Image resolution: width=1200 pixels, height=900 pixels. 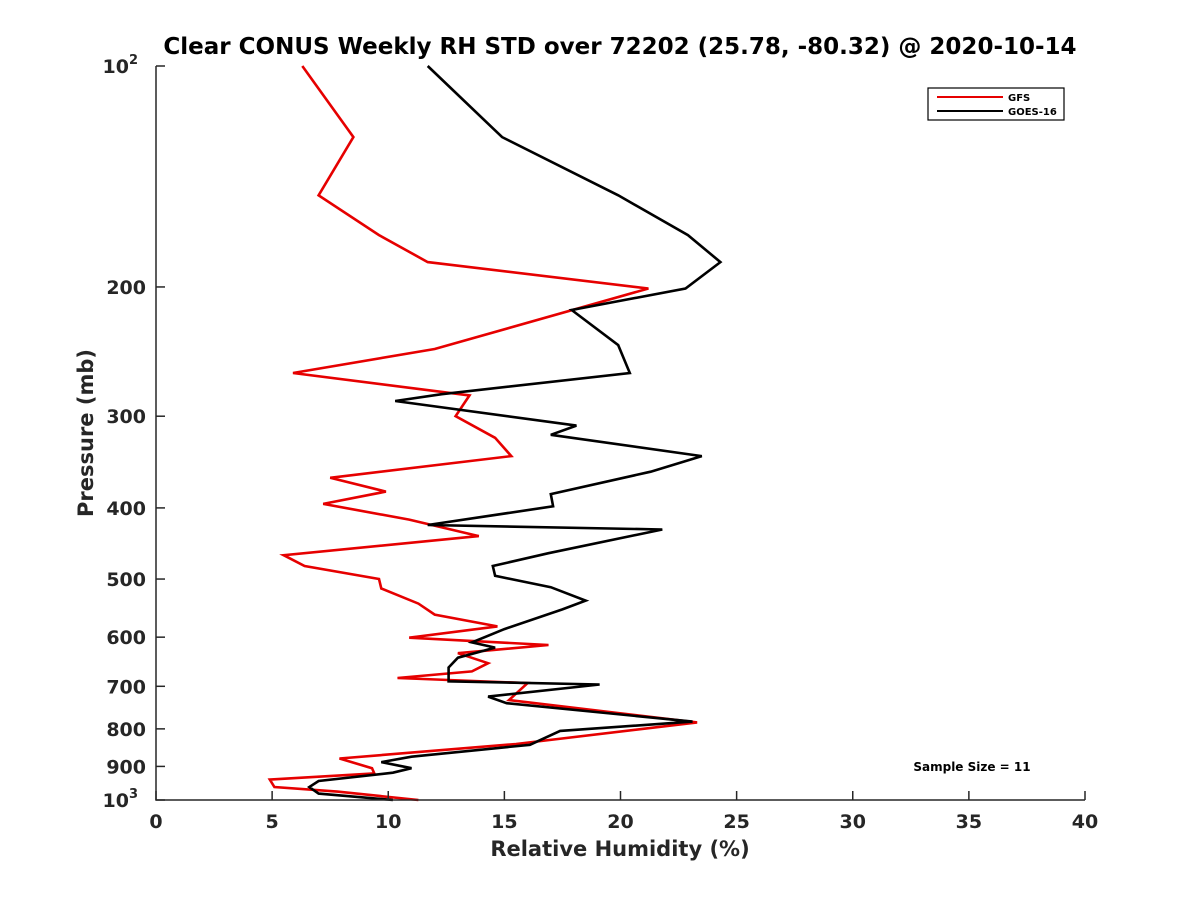 I want to click on y-tick-label: 600, so click(x=126, y=638).